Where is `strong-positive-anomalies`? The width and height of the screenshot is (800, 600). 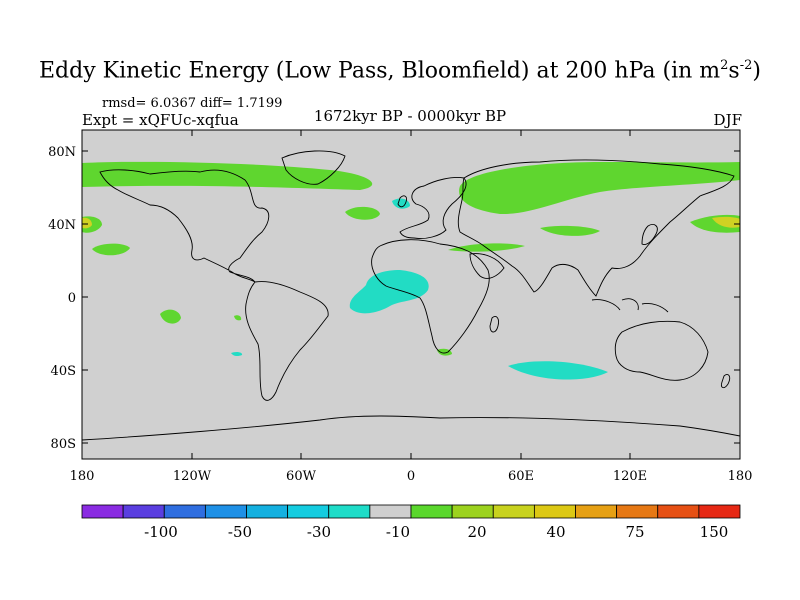
strong-positive-anomalies is located at coordinates (411, 222).